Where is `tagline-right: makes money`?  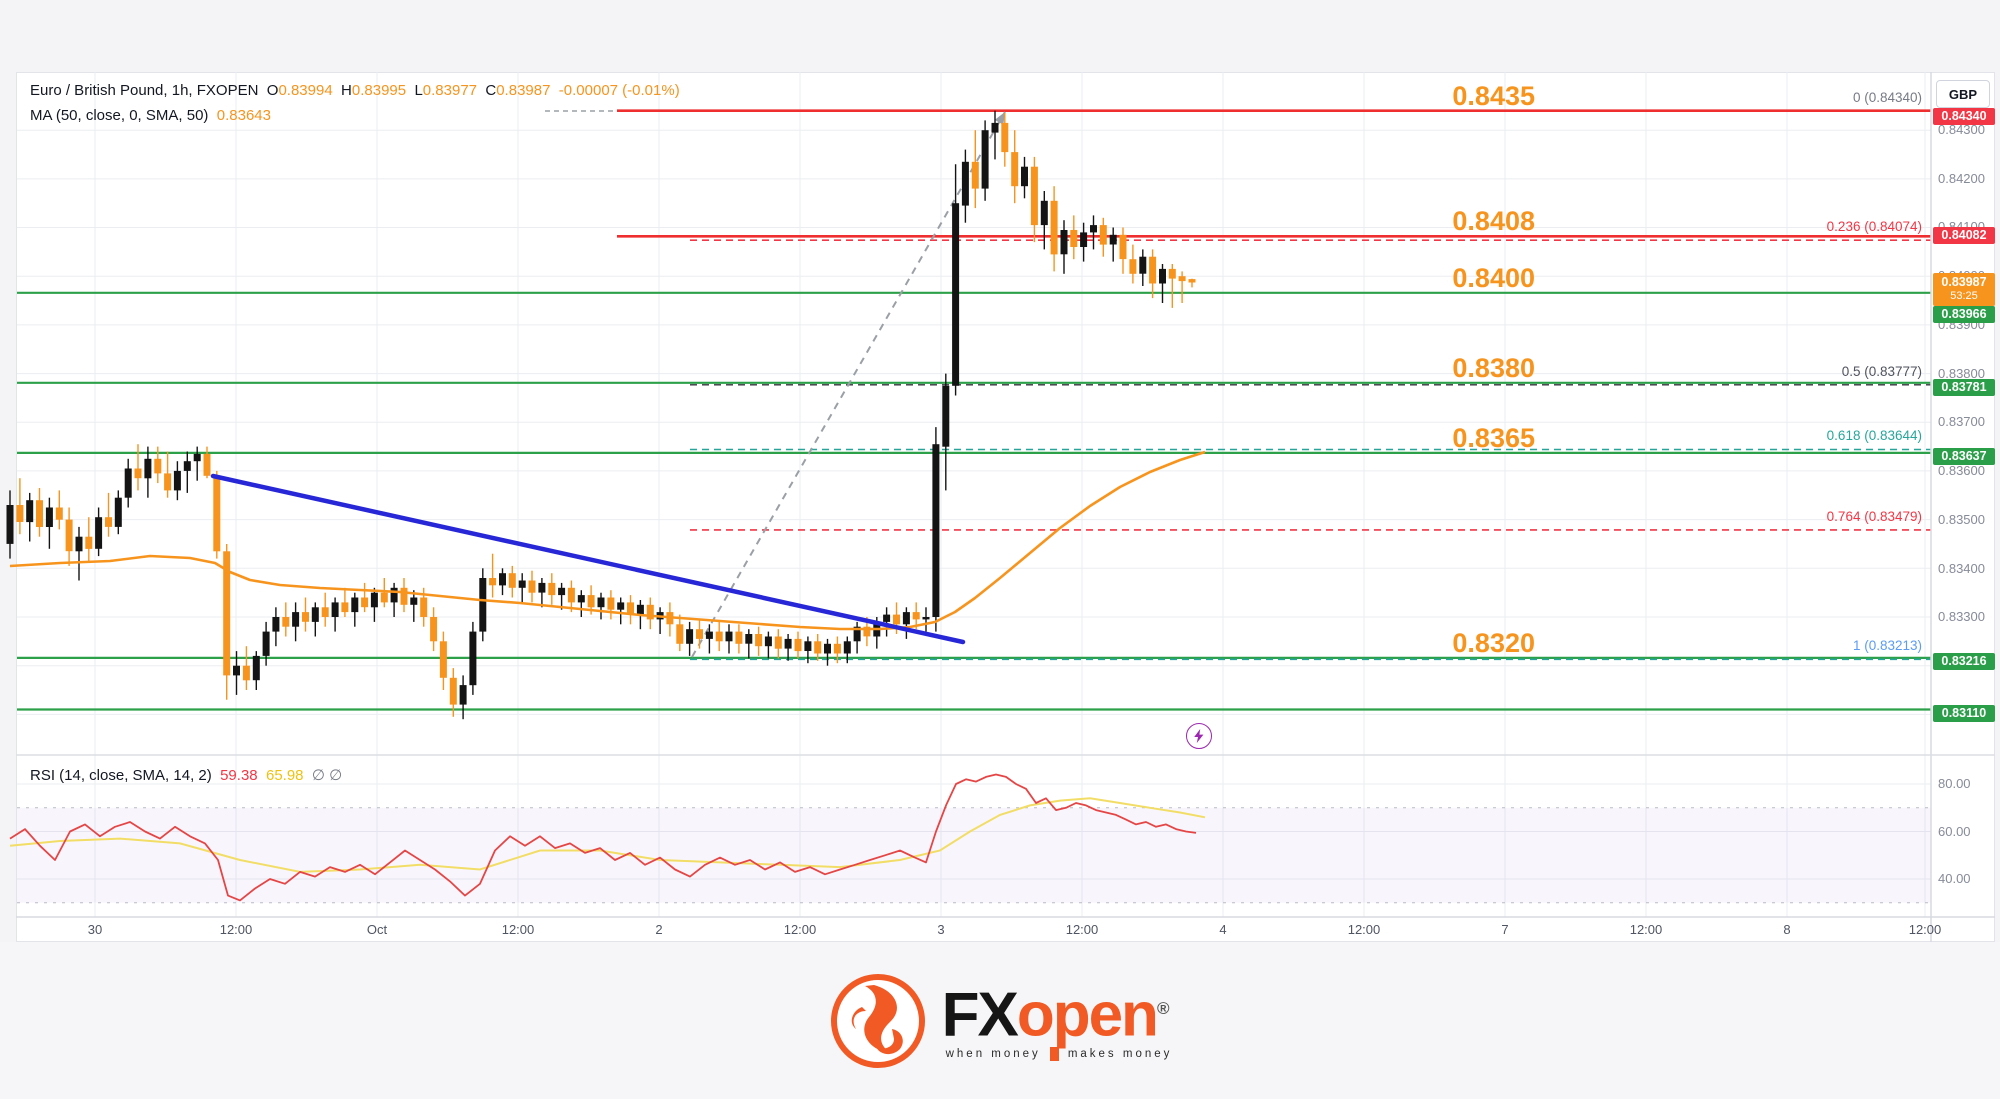
tagline-right: makes money is located at coordinates (1120, 1053).